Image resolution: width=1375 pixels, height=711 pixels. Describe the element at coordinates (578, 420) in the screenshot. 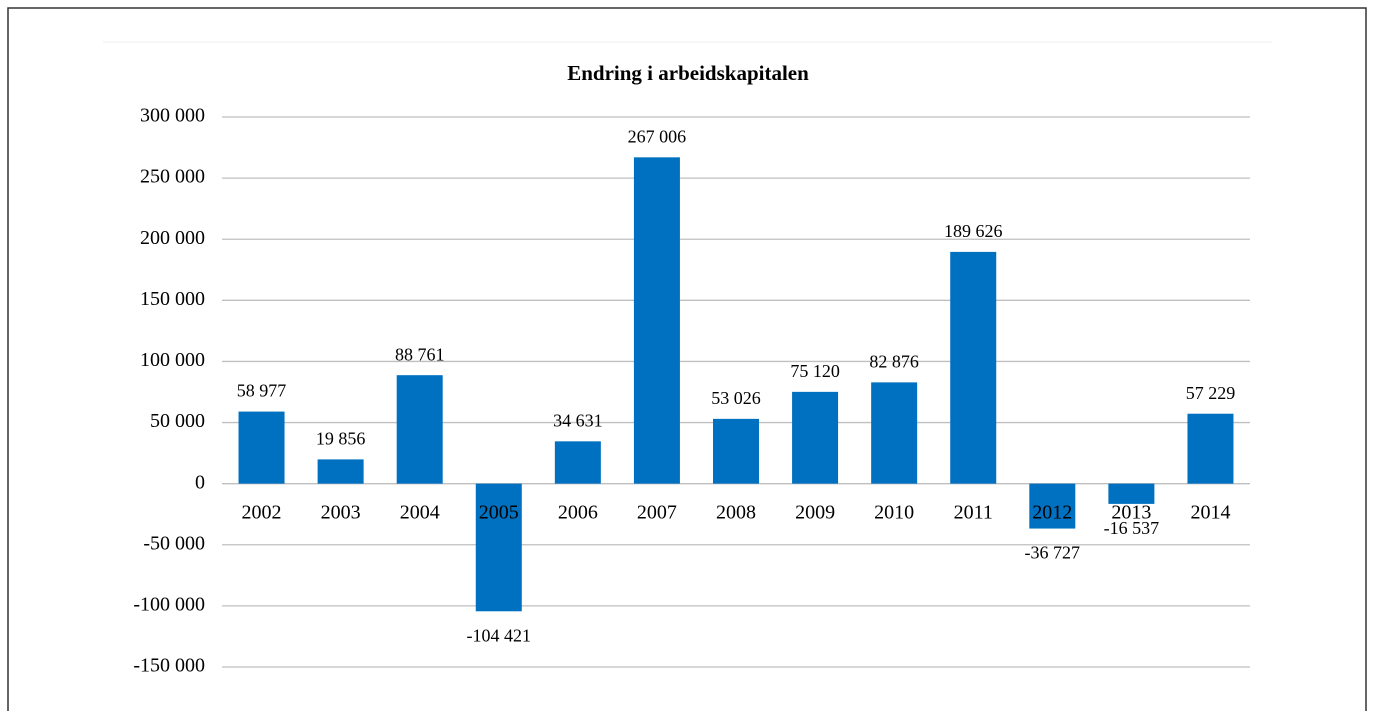

I see `data-label: 34 631` at that location.